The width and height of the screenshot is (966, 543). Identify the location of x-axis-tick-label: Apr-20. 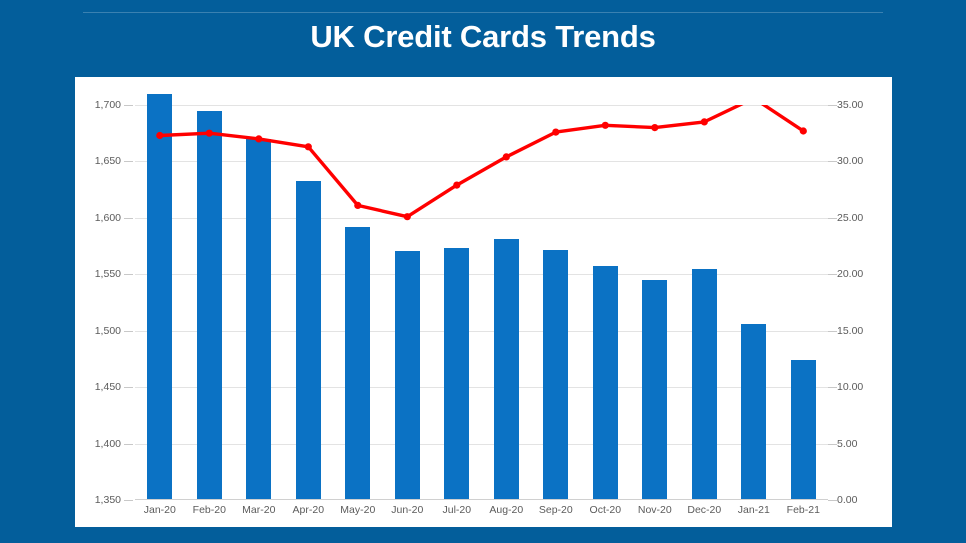
(308, 510).